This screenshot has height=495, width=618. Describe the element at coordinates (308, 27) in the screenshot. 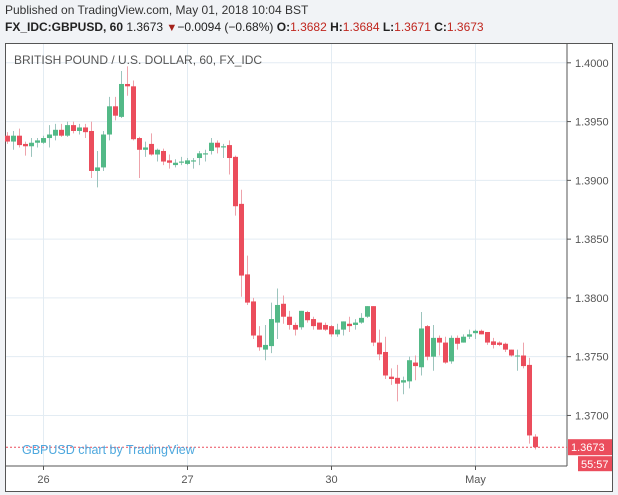

I see `open-value: 1.3682` at that location.